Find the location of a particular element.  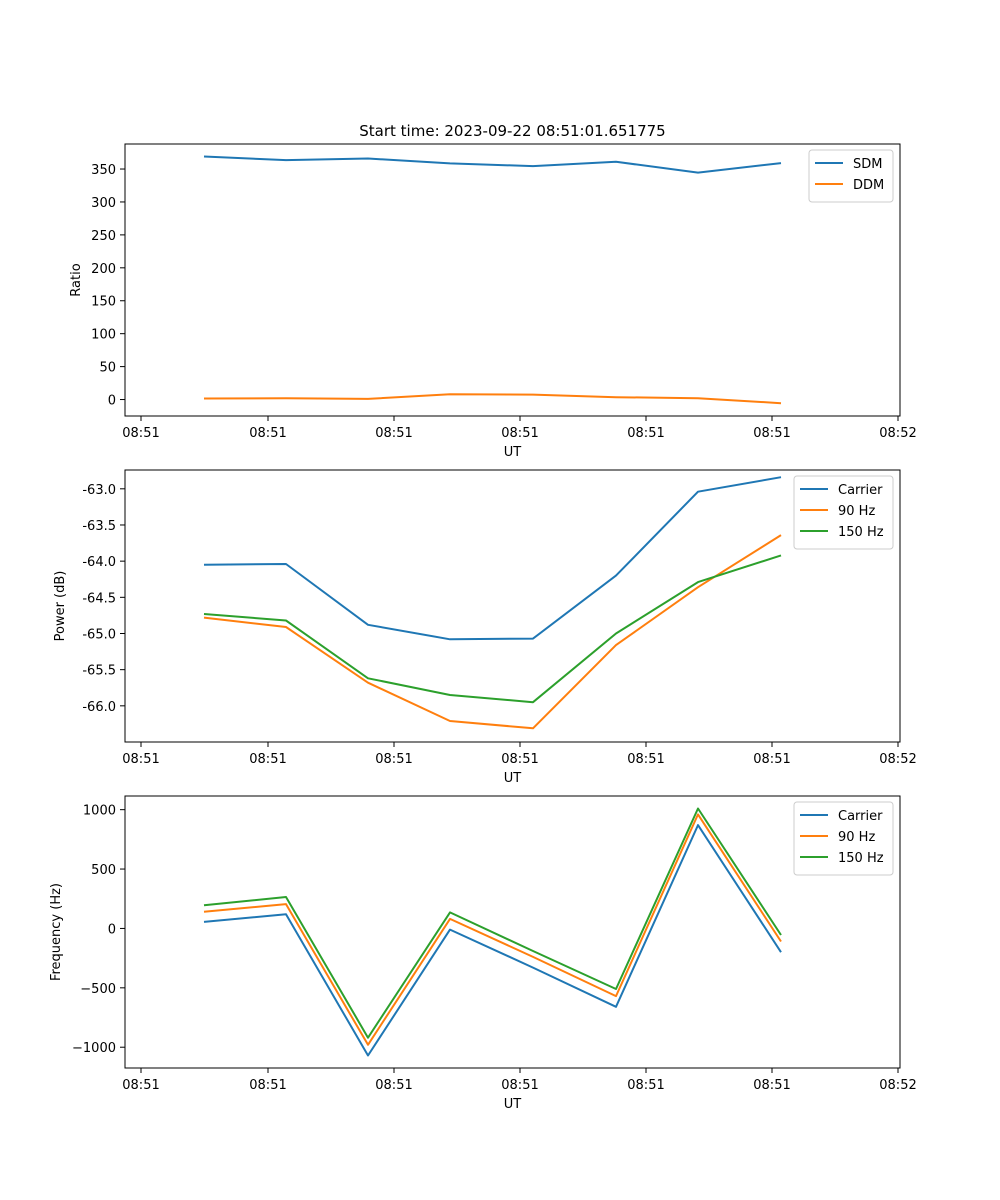

y-tick-label: 150 is located at coordinates (103, 302).